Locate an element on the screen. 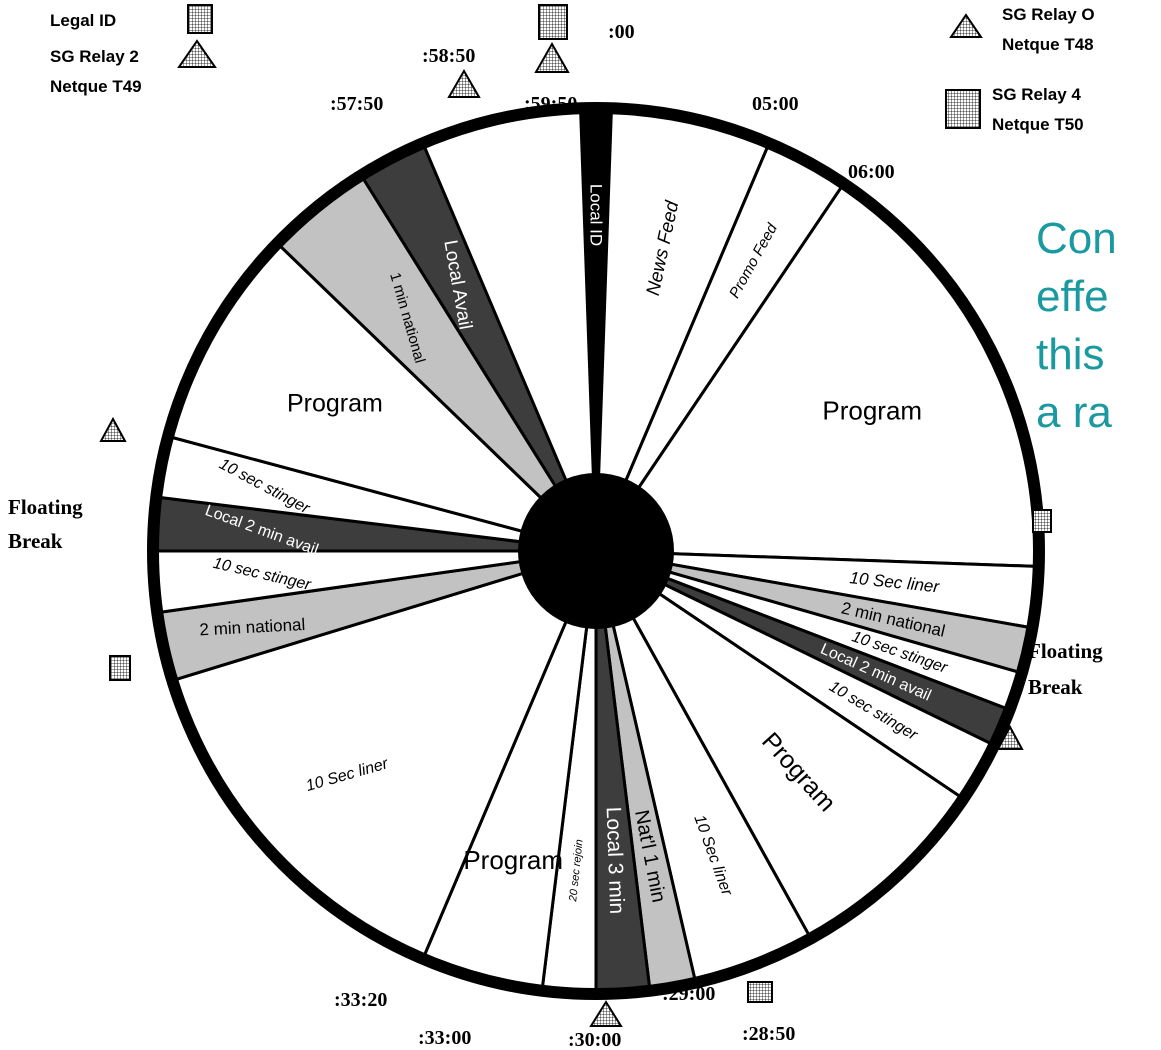 This screenshot has width=1161, height=1050. time-label-3320: :33:20 is located at coordinates (360, 1000).